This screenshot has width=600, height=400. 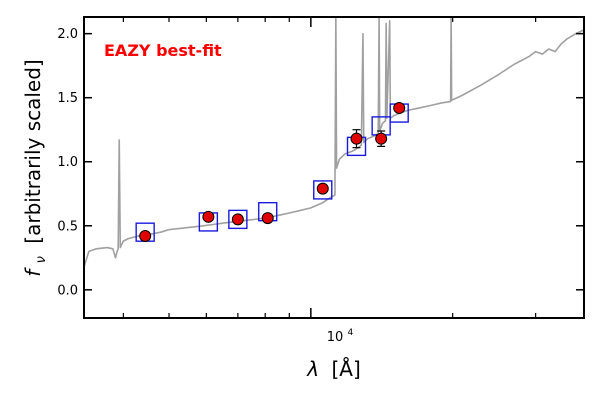 What do you see at coordinates (67, 290) in the screenshot?
I see `y-tick-label-0: 0.0` at bounding box center [67, 290].